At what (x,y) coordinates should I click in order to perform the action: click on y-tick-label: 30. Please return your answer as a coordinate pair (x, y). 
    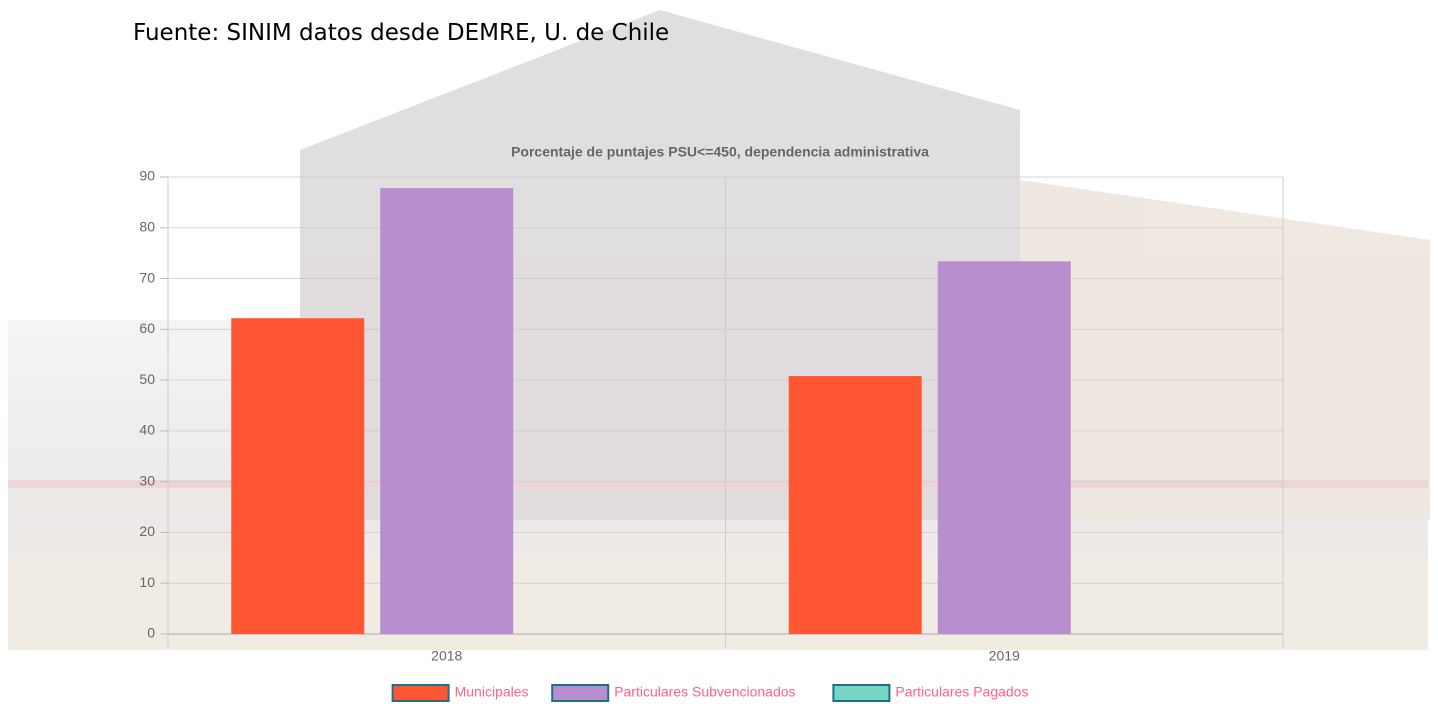
    Looking at the image, I should click on (147, 480).